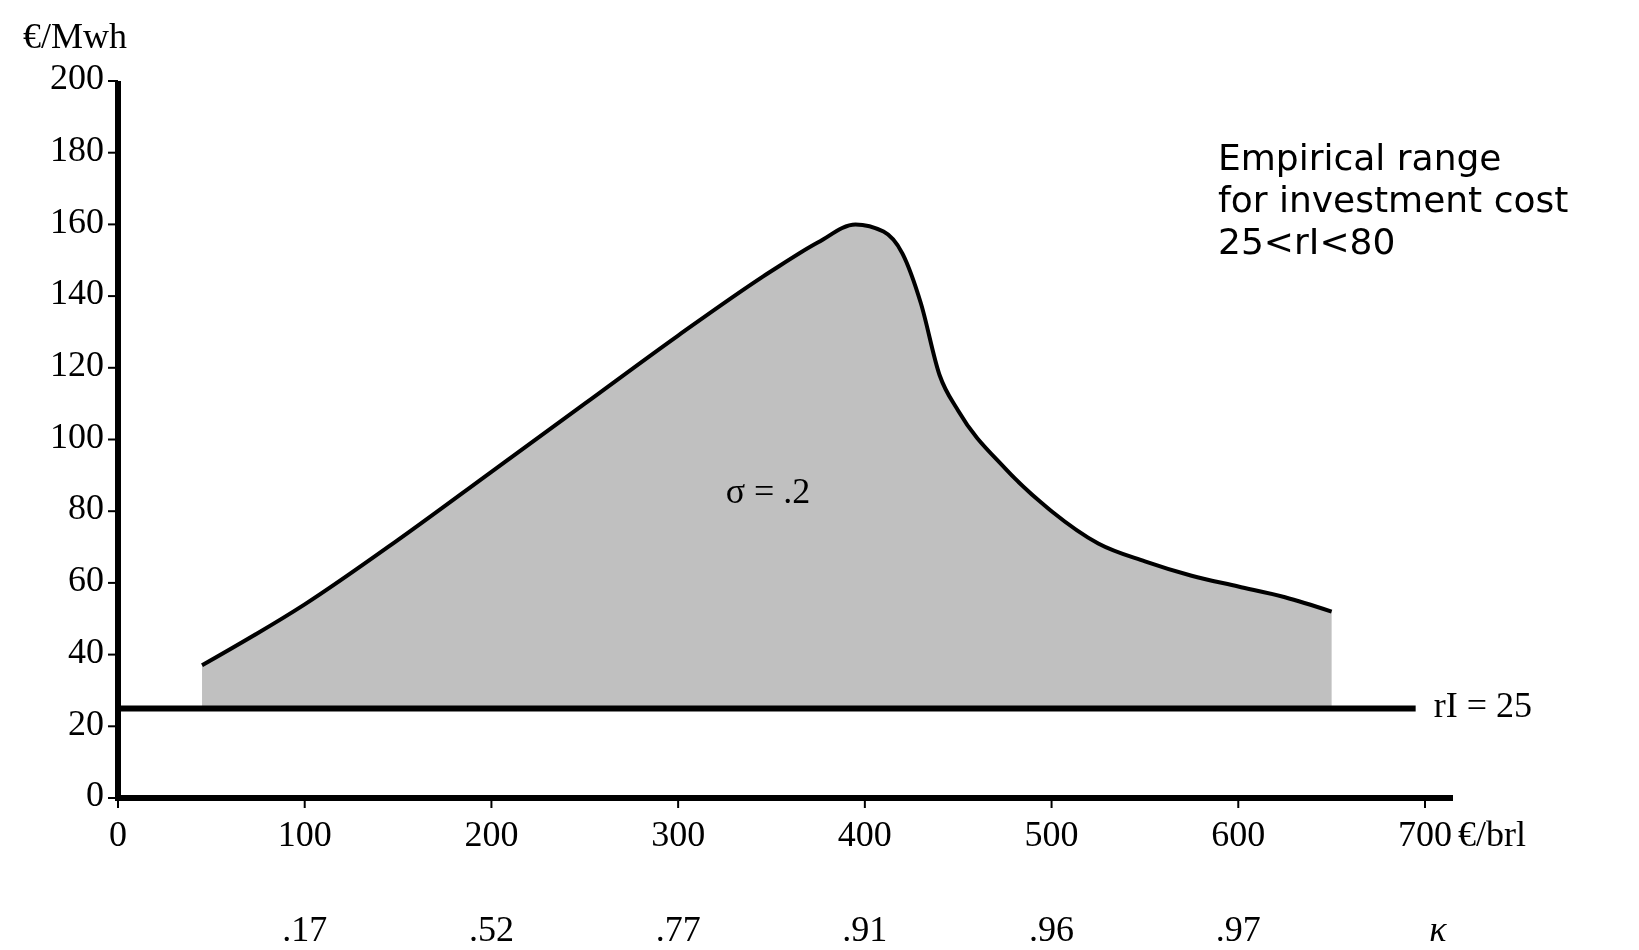 This screenshot has width=1639, height=950. I want to click on x-tick-label: 100, so click(304, 834).